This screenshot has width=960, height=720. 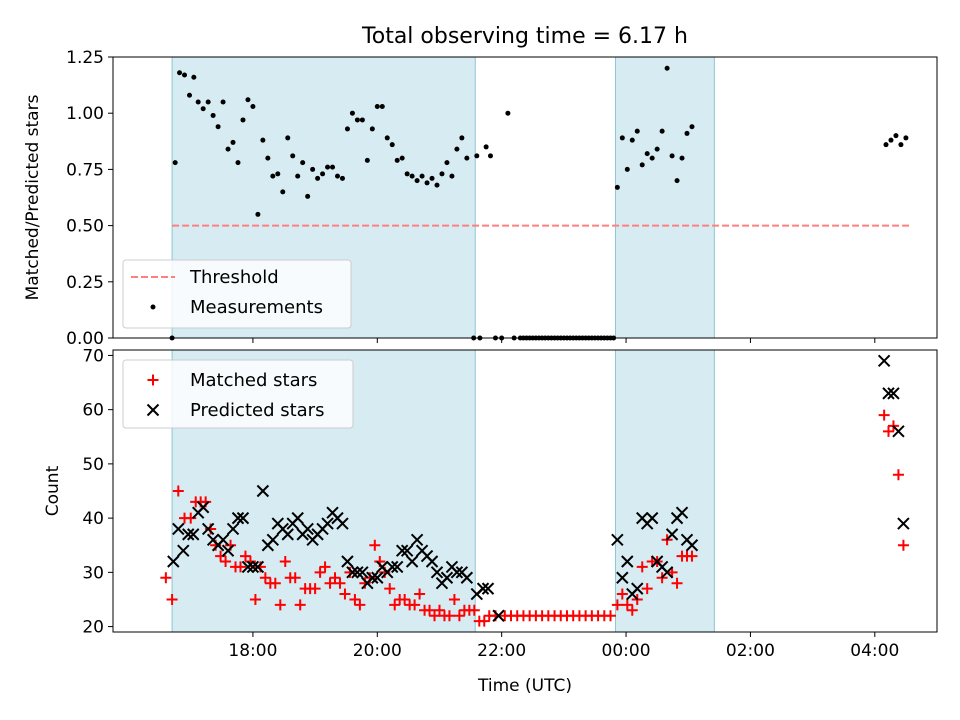 What do you see at coordinates (153, 410) in the screenshot?
I see `legend-x-mark` at bounding box center [153, 410].